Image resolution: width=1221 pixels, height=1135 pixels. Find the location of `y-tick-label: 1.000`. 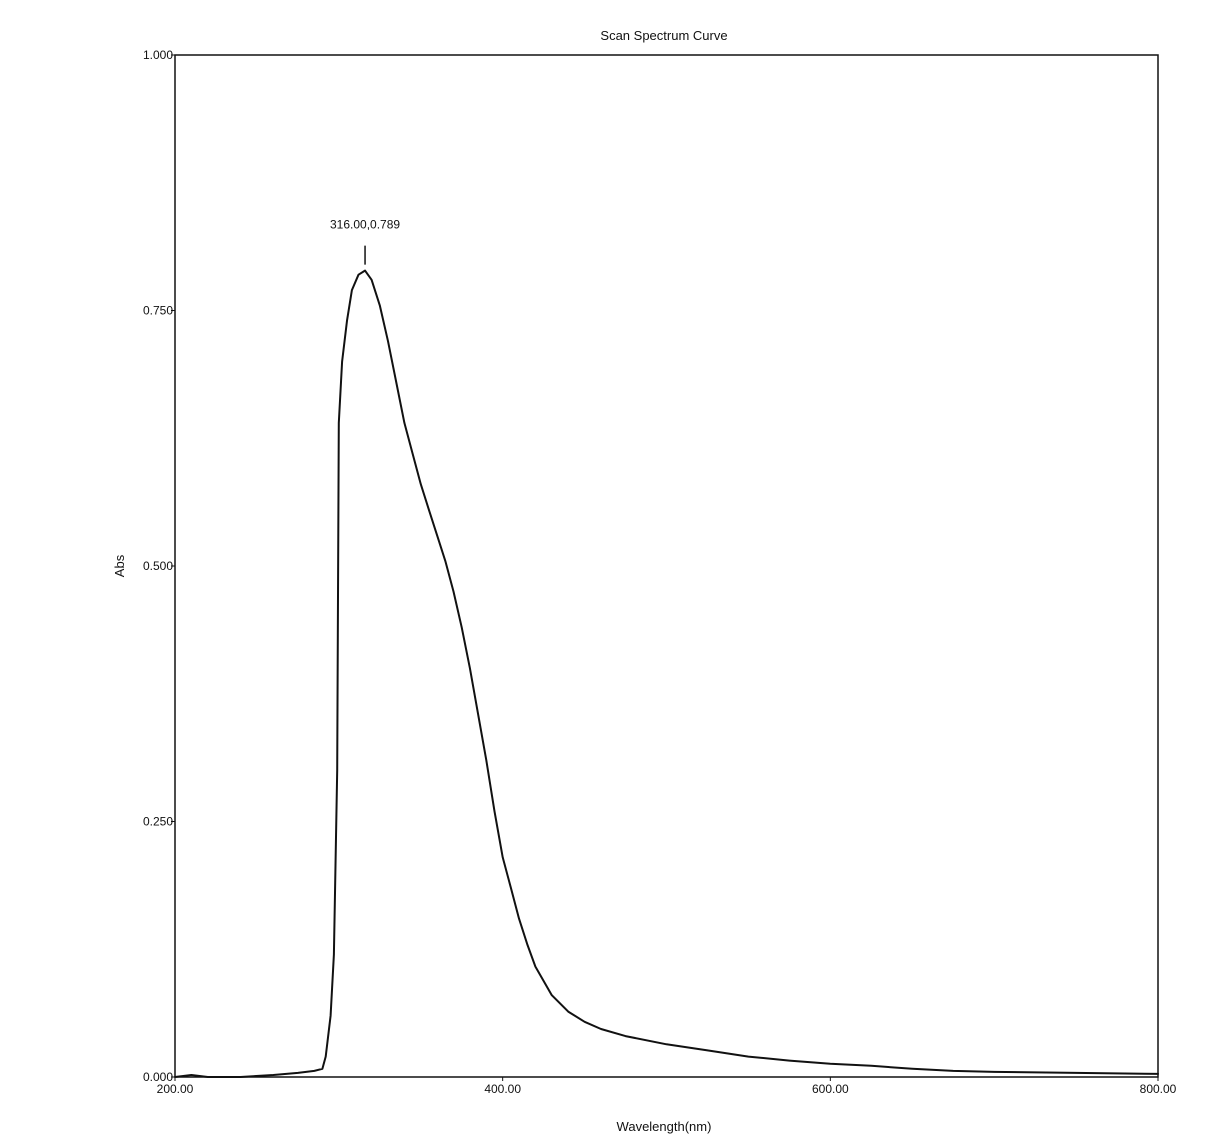

y-tick-label: 1.000 is located at coordinates (158, 55).